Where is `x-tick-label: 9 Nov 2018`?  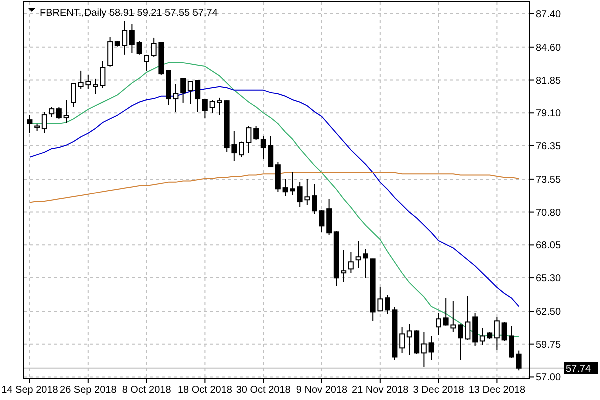
x-tick-label: 9 Nov 2018 is located at coordinates (322, 390).